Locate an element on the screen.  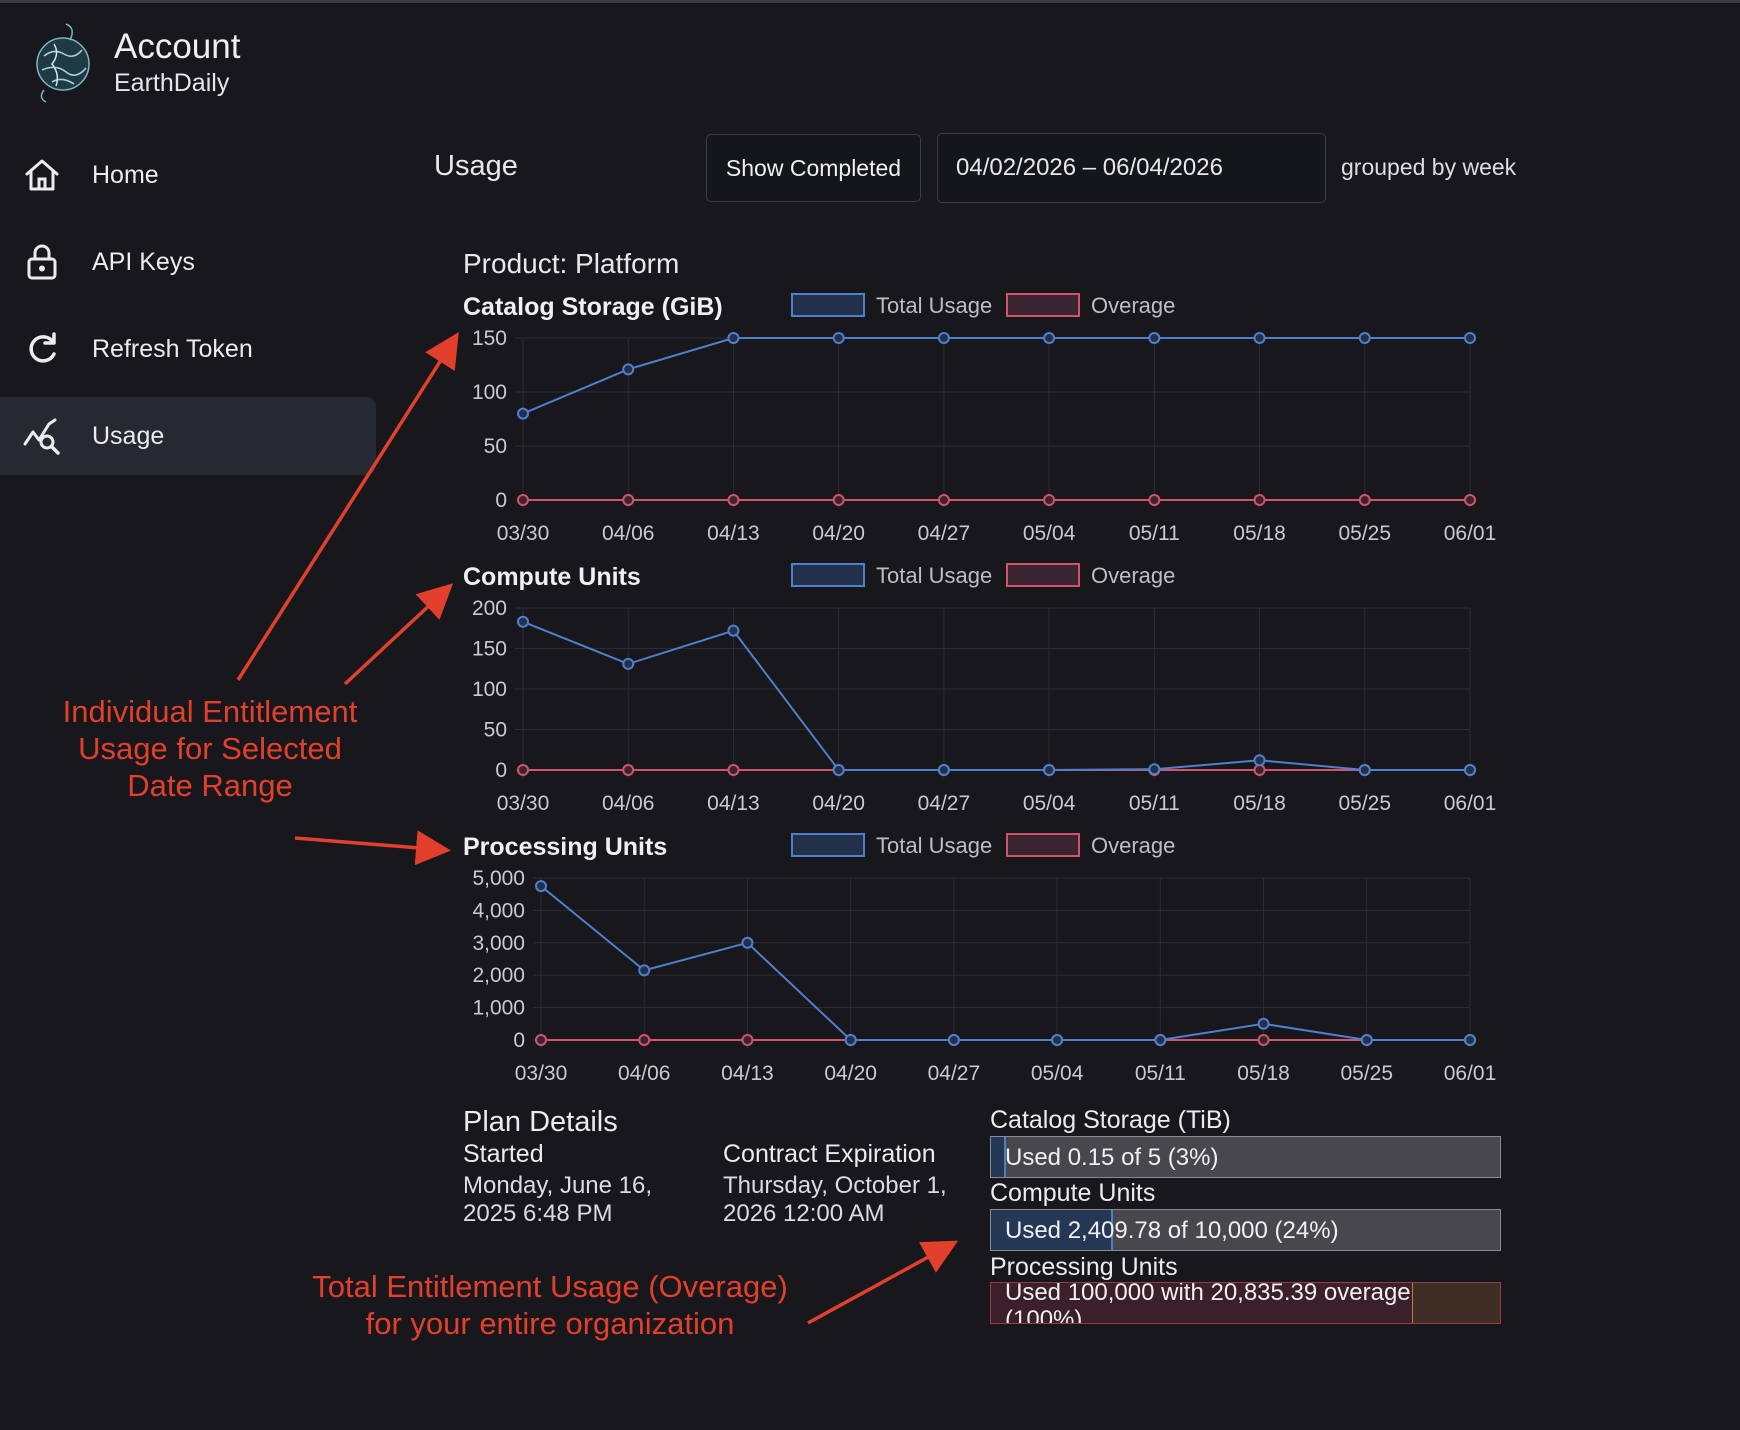
y-tick-label: 1,000 is located at coordinates (498, 1008).